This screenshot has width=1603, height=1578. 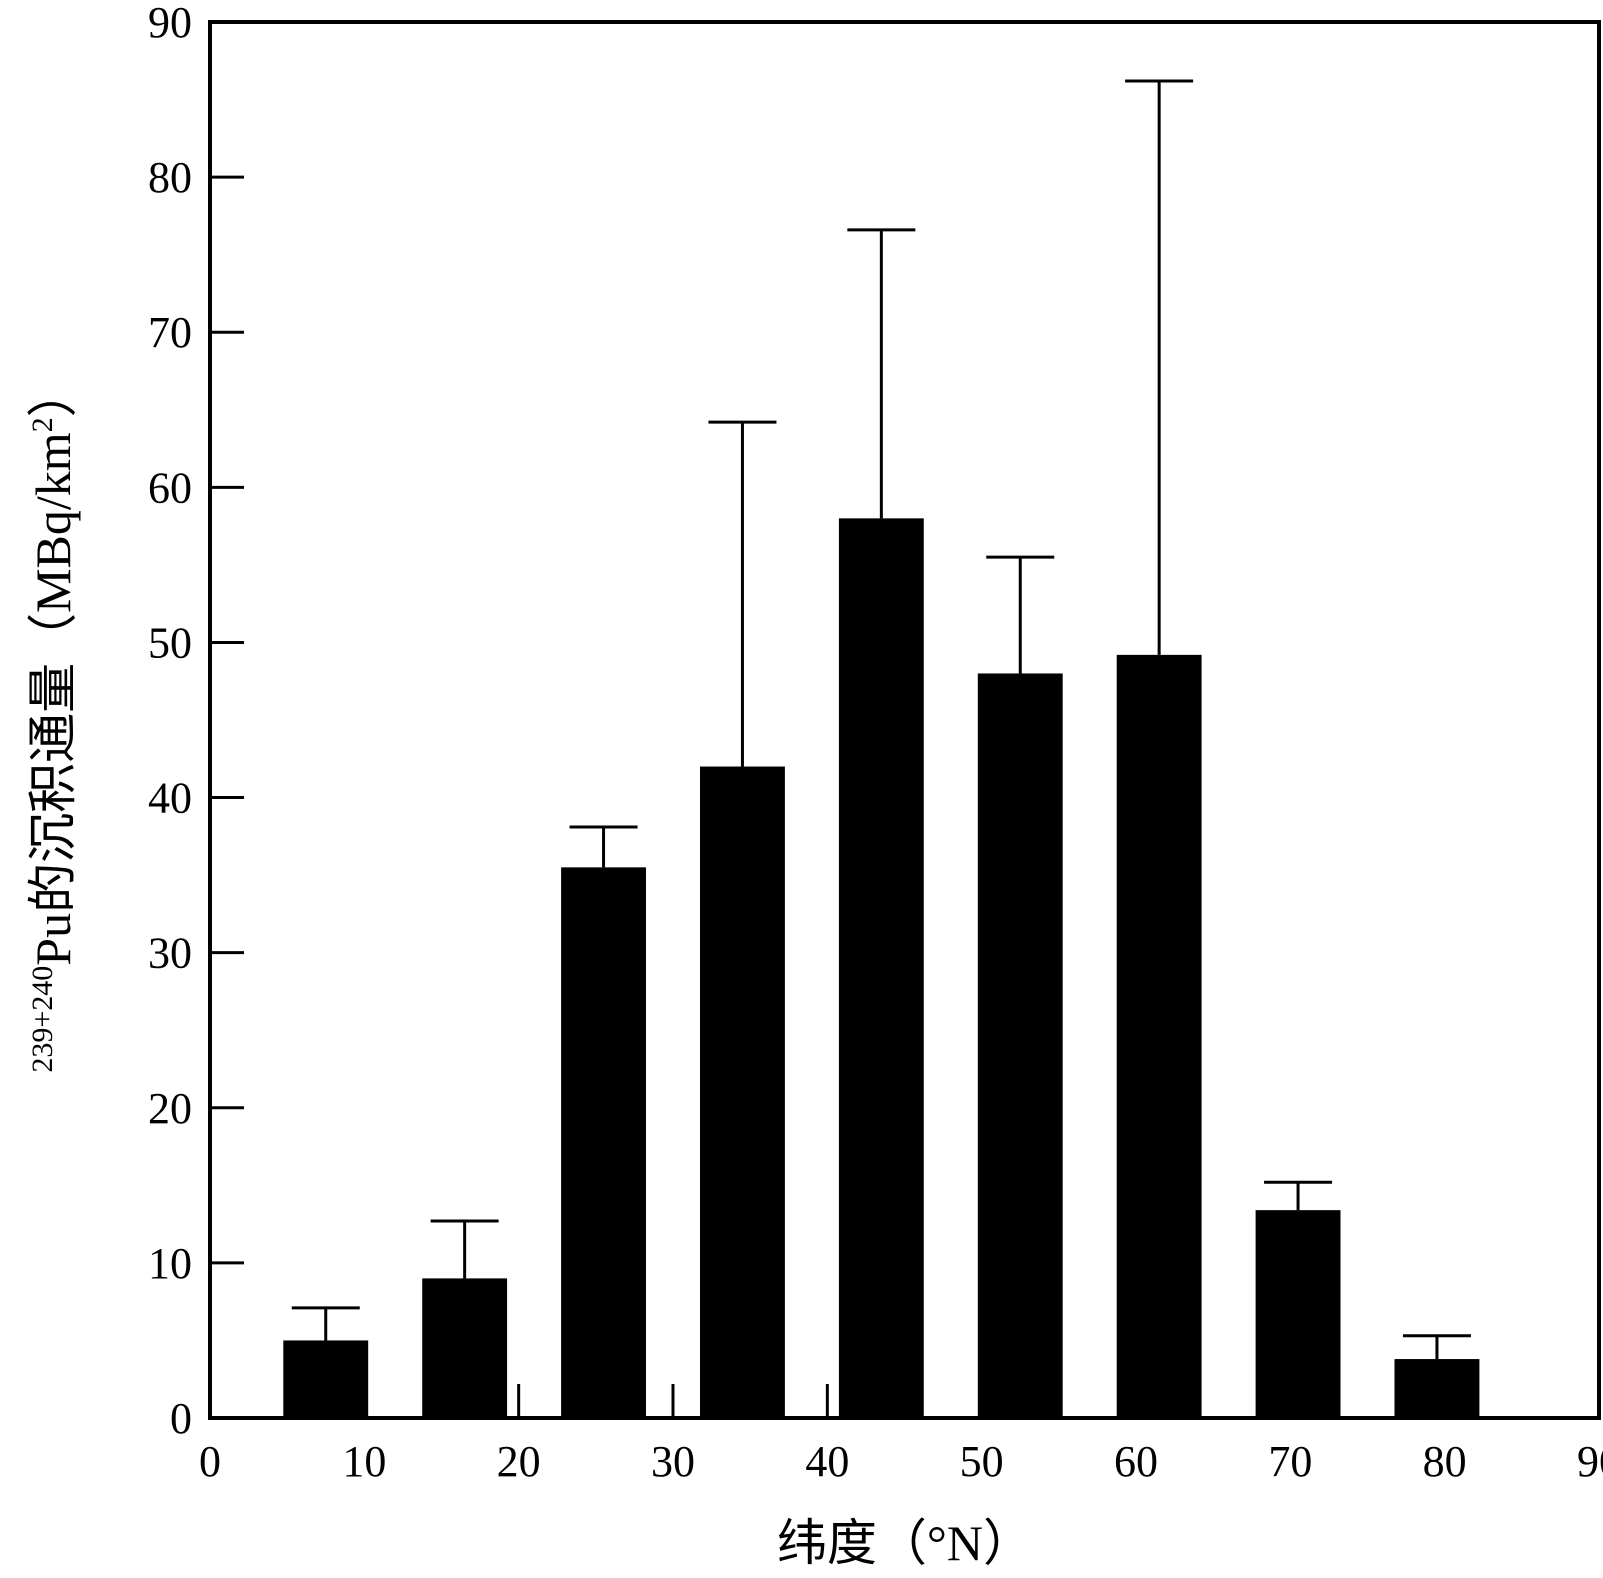 I want to click on x-tick-label: 60, so click(x=1136, y=1461).